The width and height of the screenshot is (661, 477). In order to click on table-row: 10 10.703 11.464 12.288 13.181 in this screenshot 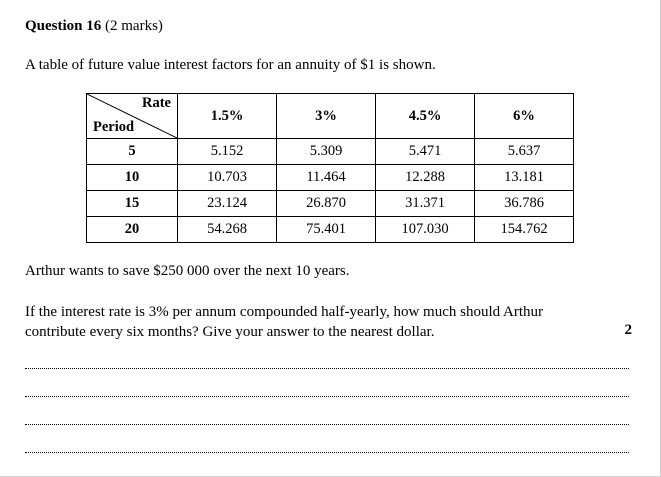, I will do `click(330, 177)`.